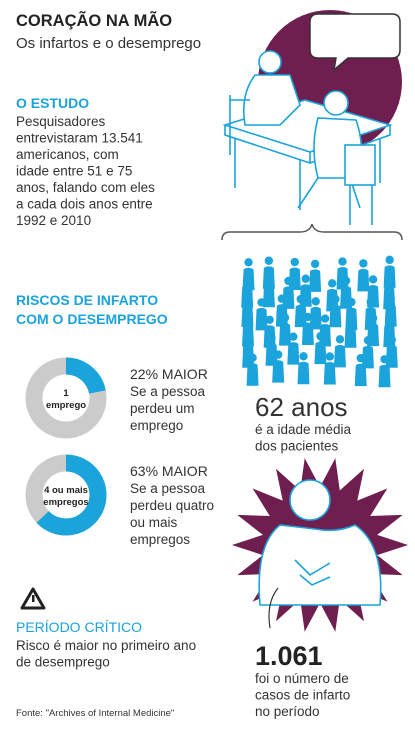  I want to click on subtitle: Os infartos e o desemprego, so click(108, 43).